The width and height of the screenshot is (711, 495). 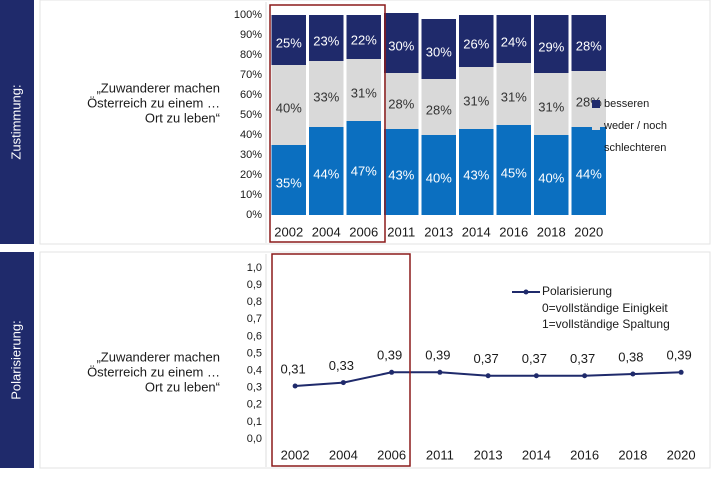 What do you see at coordinates (596, 126) in the screenshot?
I see `legend-swatch` at bounding box center [596, 126].